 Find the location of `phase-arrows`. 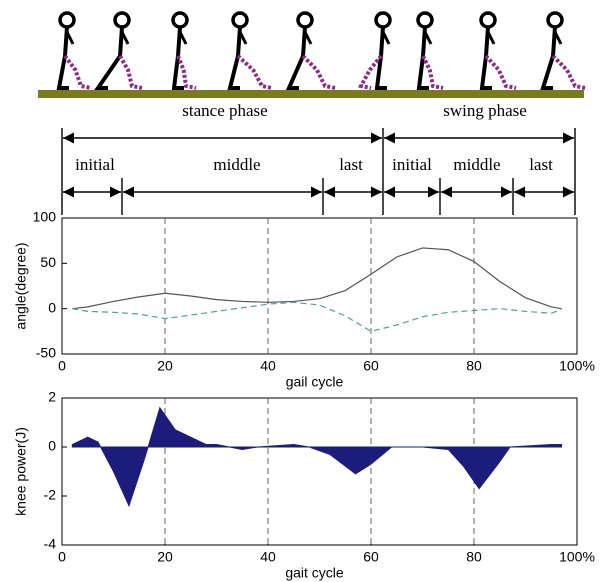

phase-arrows is located at coordinates (318, 171).